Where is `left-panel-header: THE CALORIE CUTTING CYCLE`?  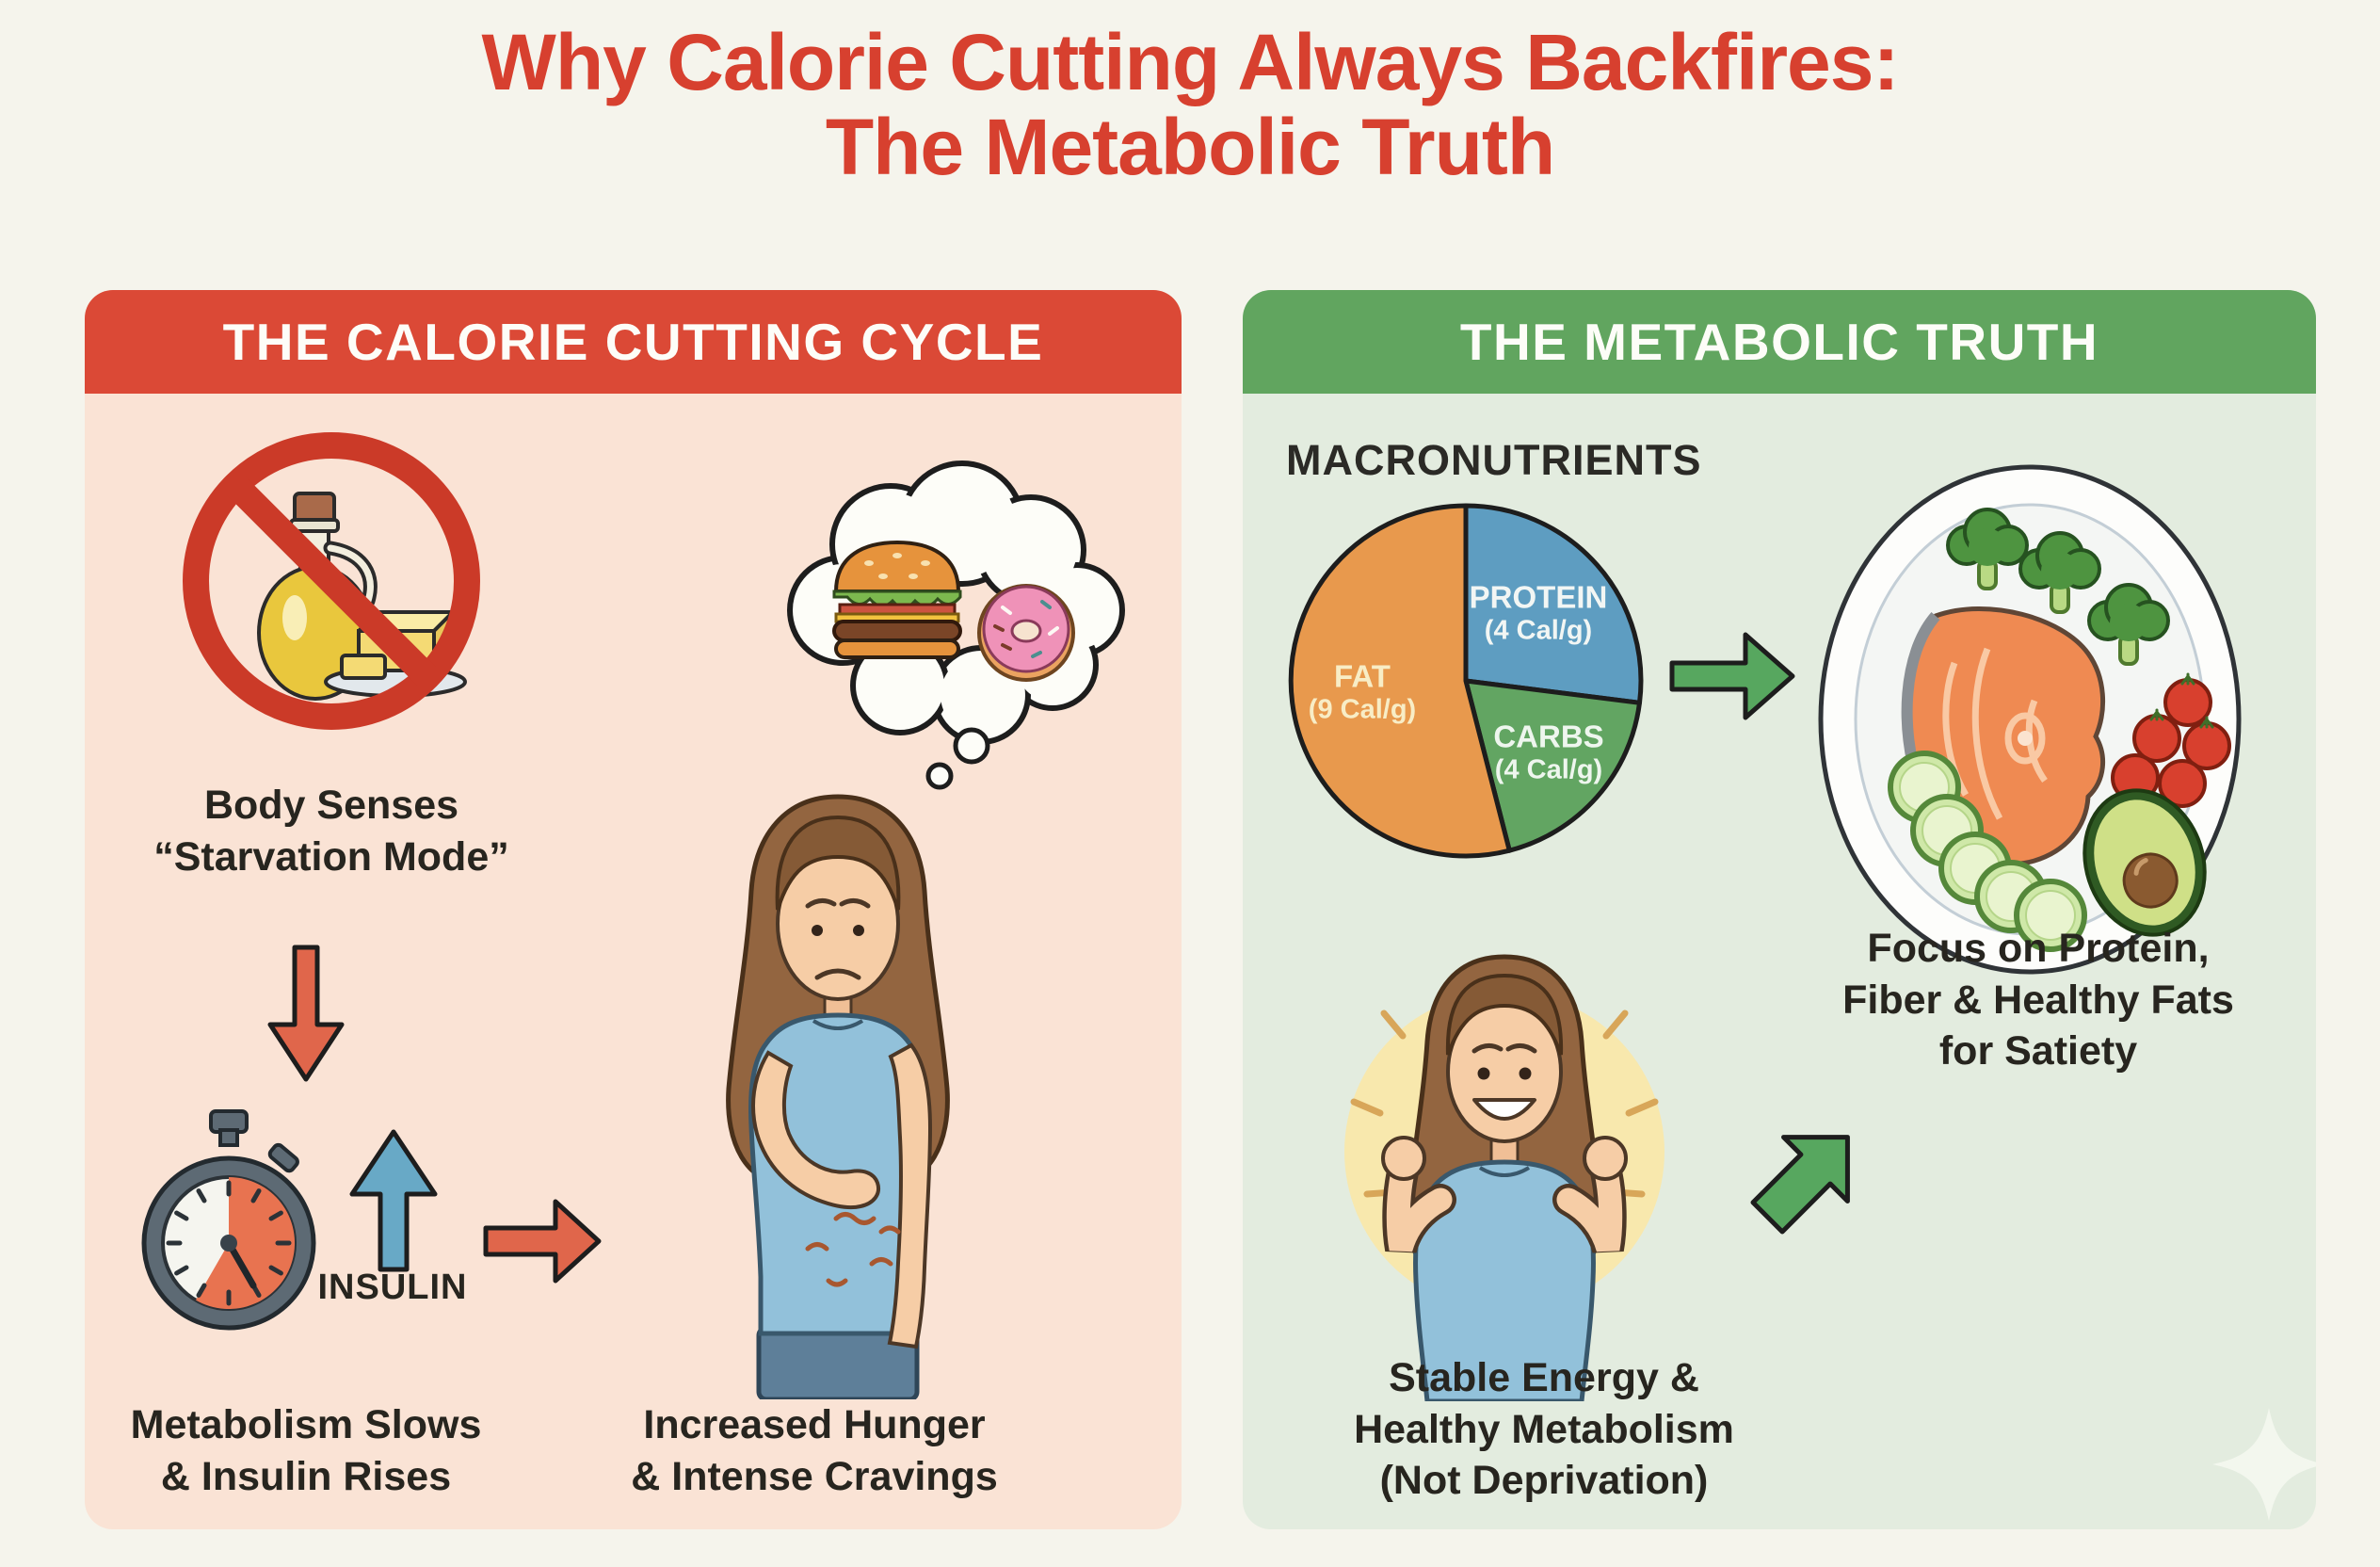 left-panel-header: THE CALORIE CUTTING CYCLE is located at coordinates (633, 342).